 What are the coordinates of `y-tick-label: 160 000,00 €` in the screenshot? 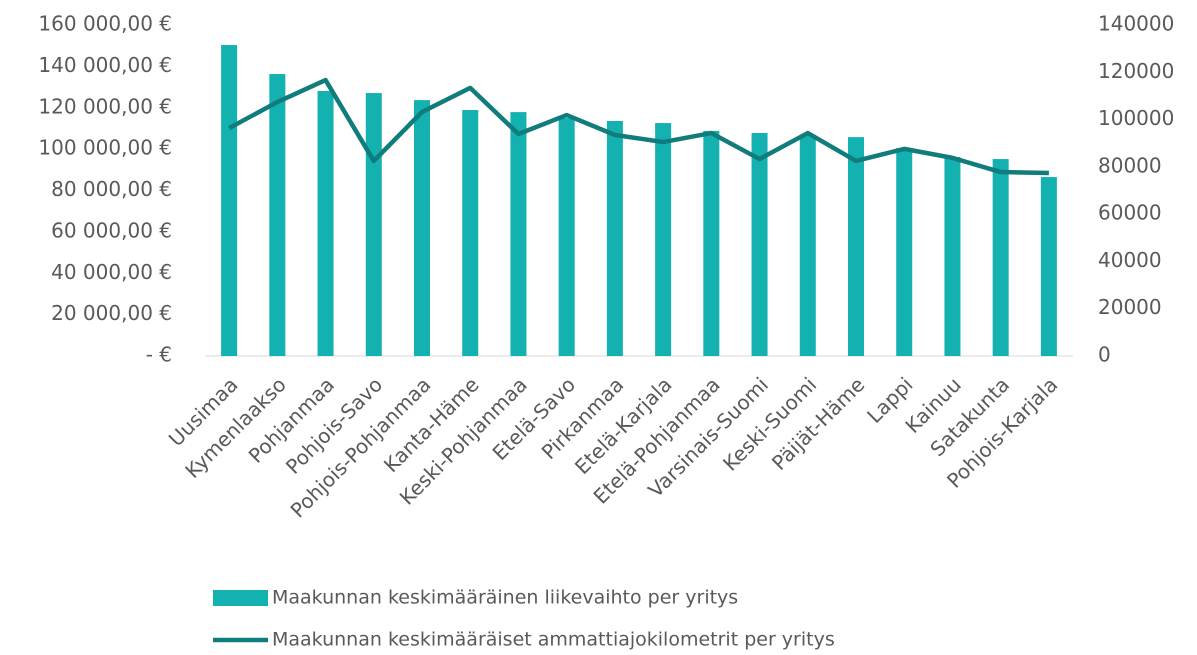 It's located at (105, 24).